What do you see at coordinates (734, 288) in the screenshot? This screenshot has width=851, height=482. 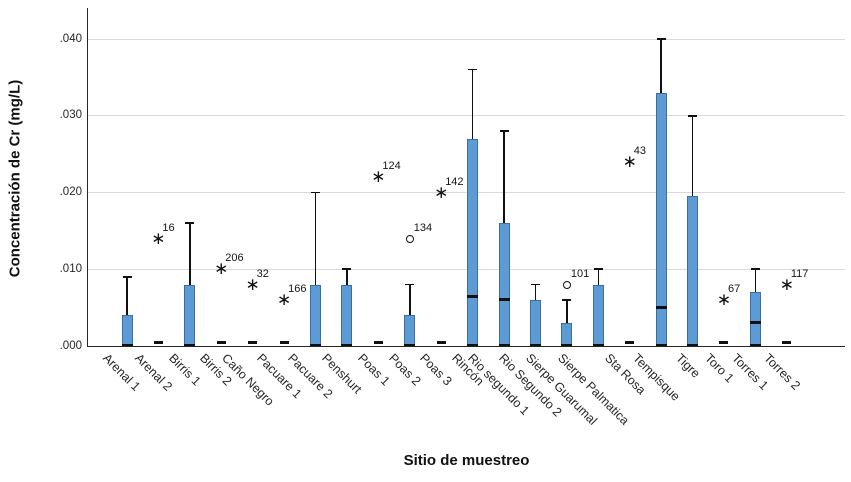 I see `outlier-label: 67` at bounding box center [734, 288].